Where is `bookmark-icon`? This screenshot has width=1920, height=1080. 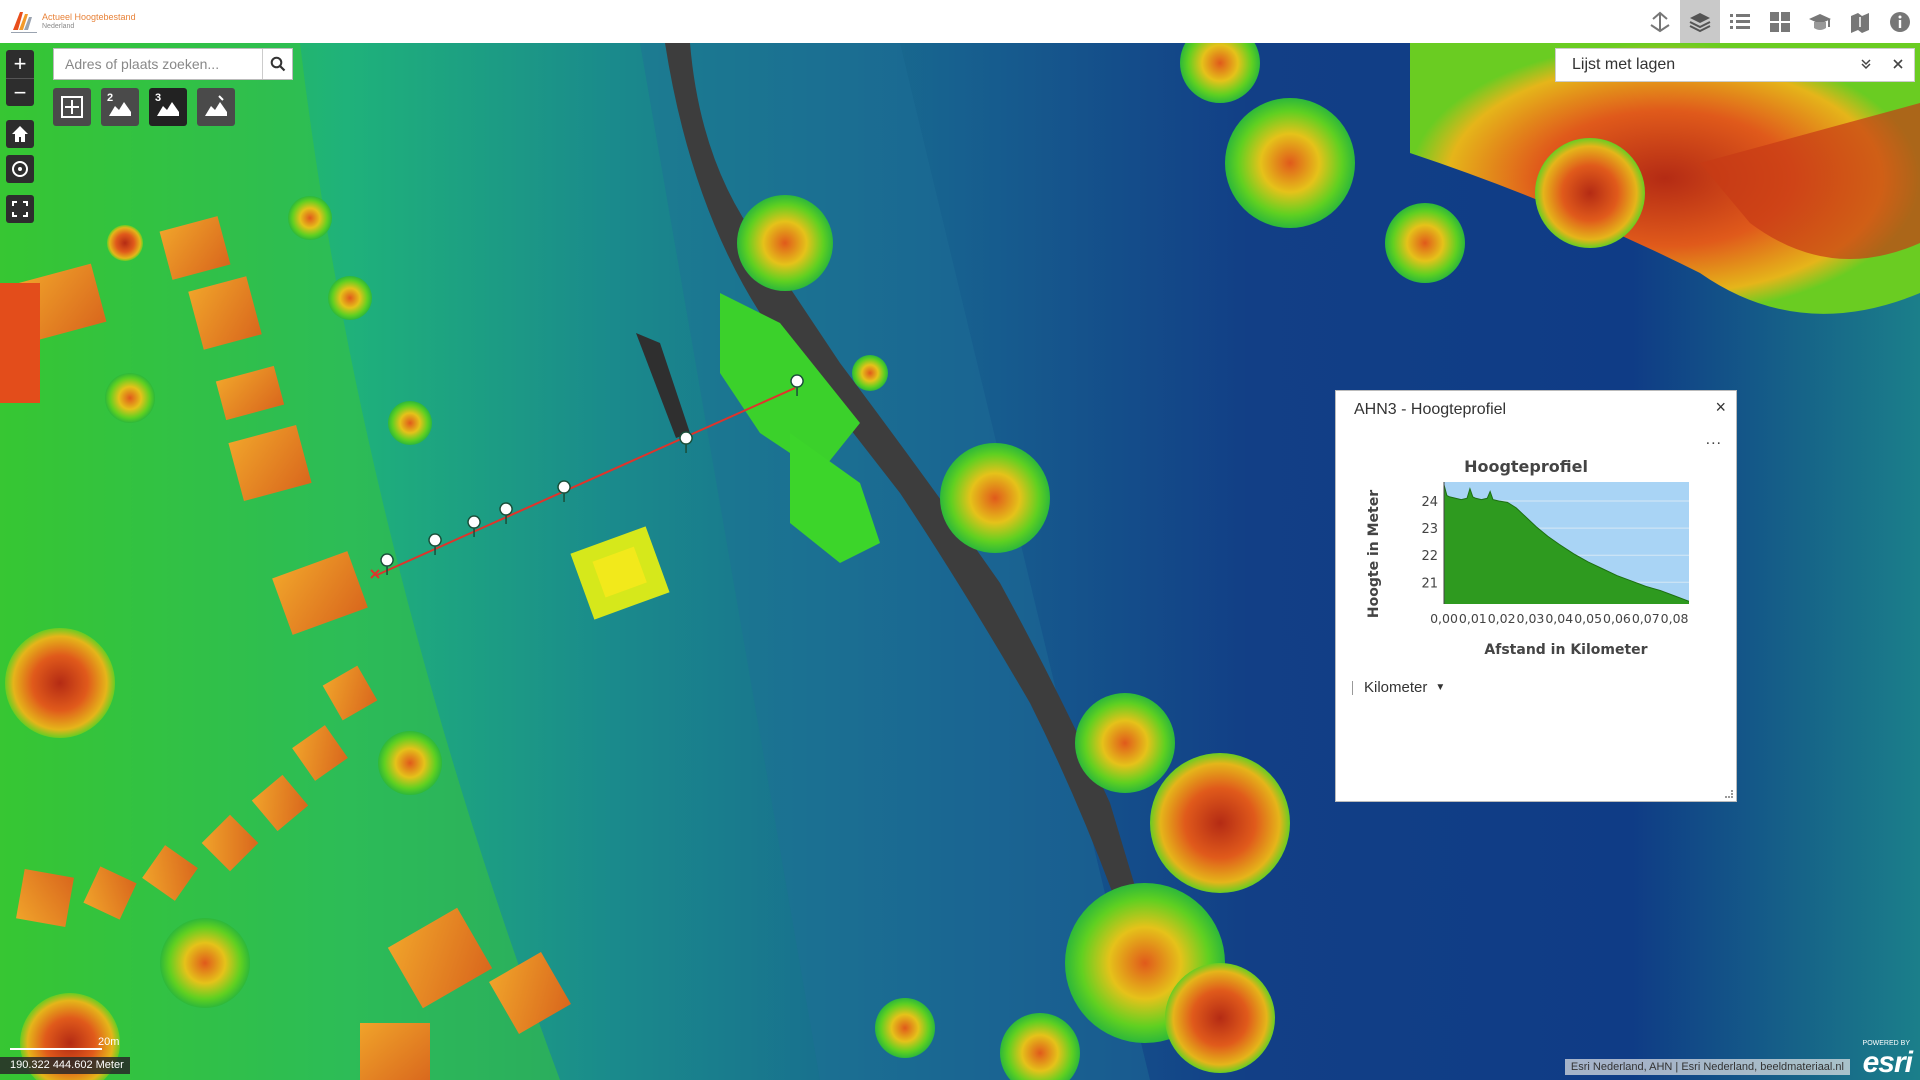 bookmark-icon is located at coordinates (1860, 22).